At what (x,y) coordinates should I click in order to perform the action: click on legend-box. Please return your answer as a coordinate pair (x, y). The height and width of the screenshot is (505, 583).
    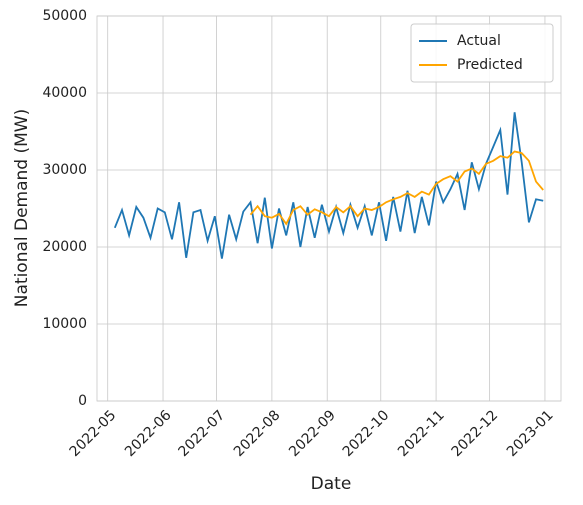
    Looking at the image, I should click on (482, 53).